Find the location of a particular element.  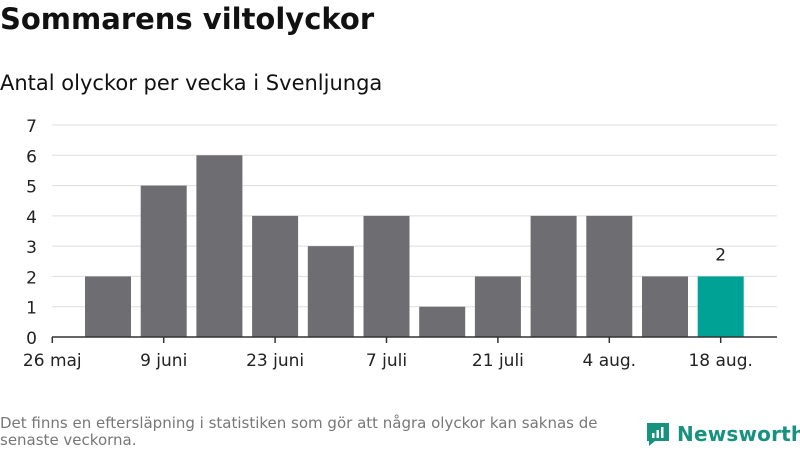

y-tick-label: 4 is located at coordinates (31, 218).